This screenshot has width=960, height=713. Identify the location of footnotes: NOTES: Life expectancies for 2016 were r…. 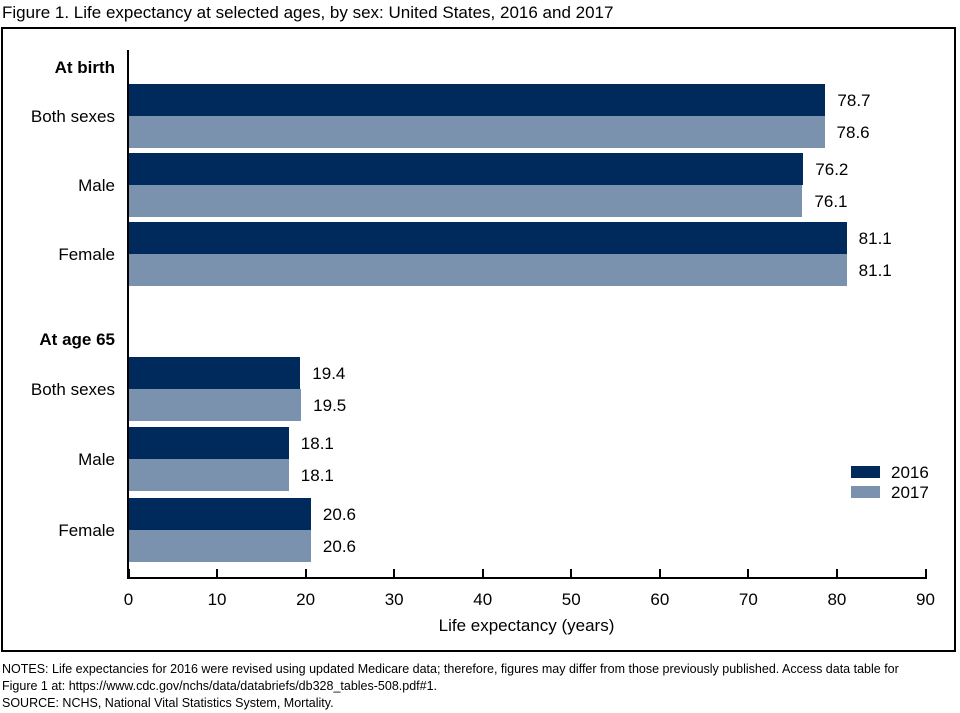
(480, 686).